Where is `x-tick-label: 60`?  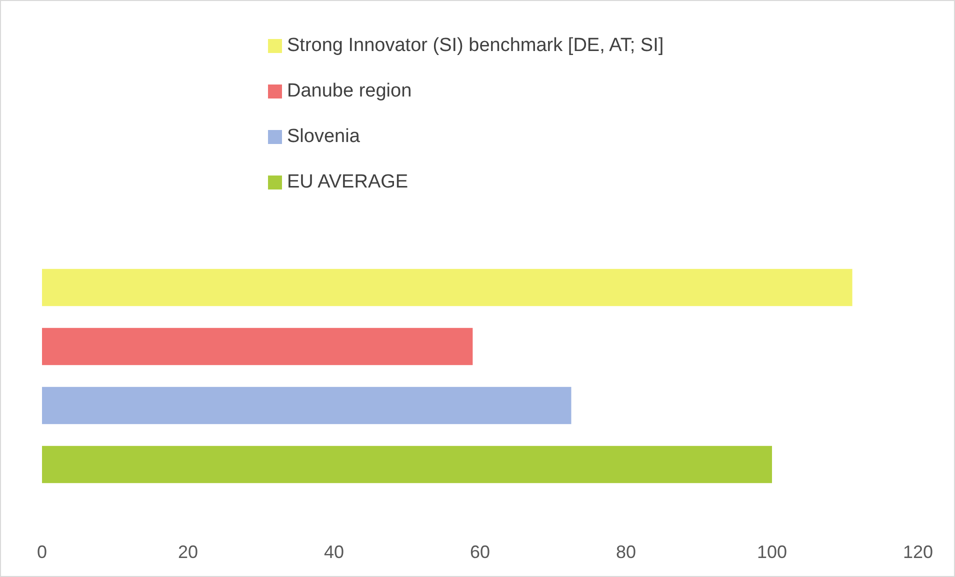 x-tick-label: 60 is located at coordinates (480, 552).